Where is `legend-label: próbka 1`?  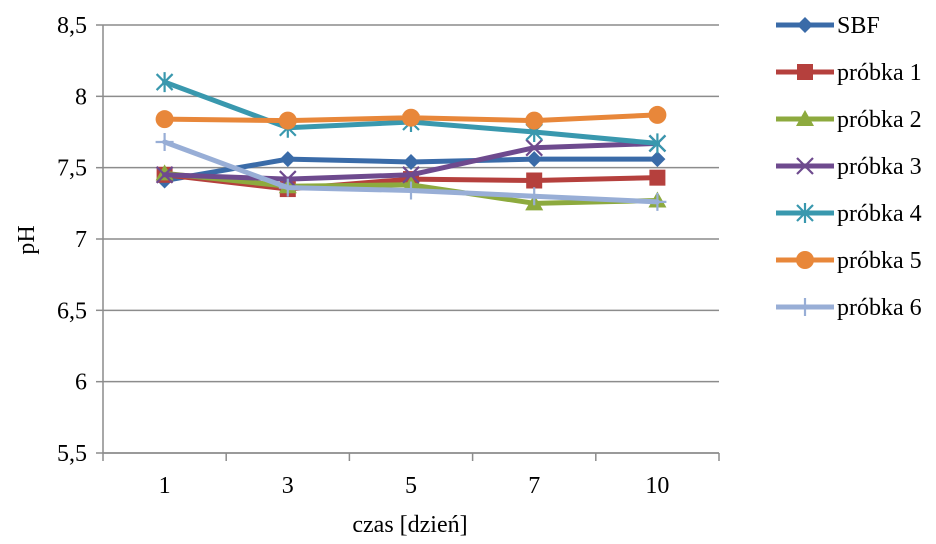
legend-label: próbka 1 is located at coordinates (879, 73).